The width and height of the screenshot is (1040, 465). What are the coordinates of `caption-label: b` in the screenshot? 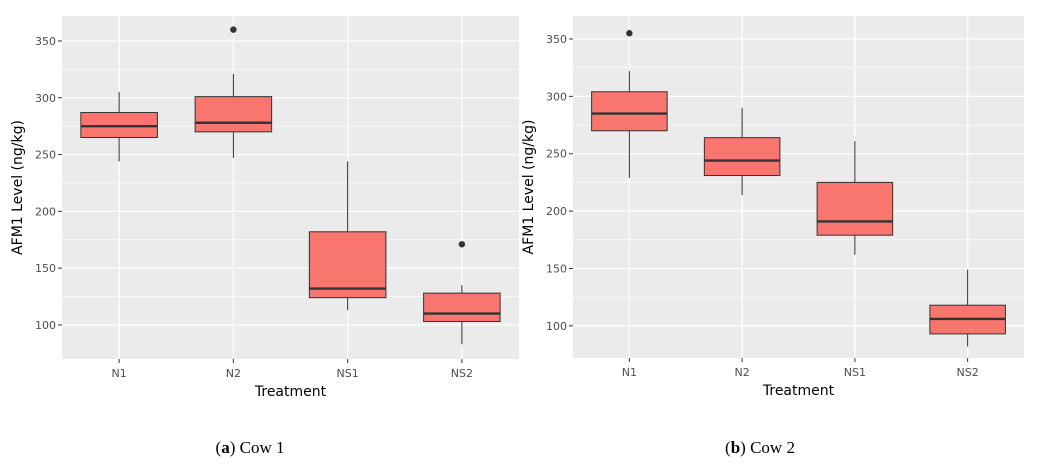 It's located at (735, 447).